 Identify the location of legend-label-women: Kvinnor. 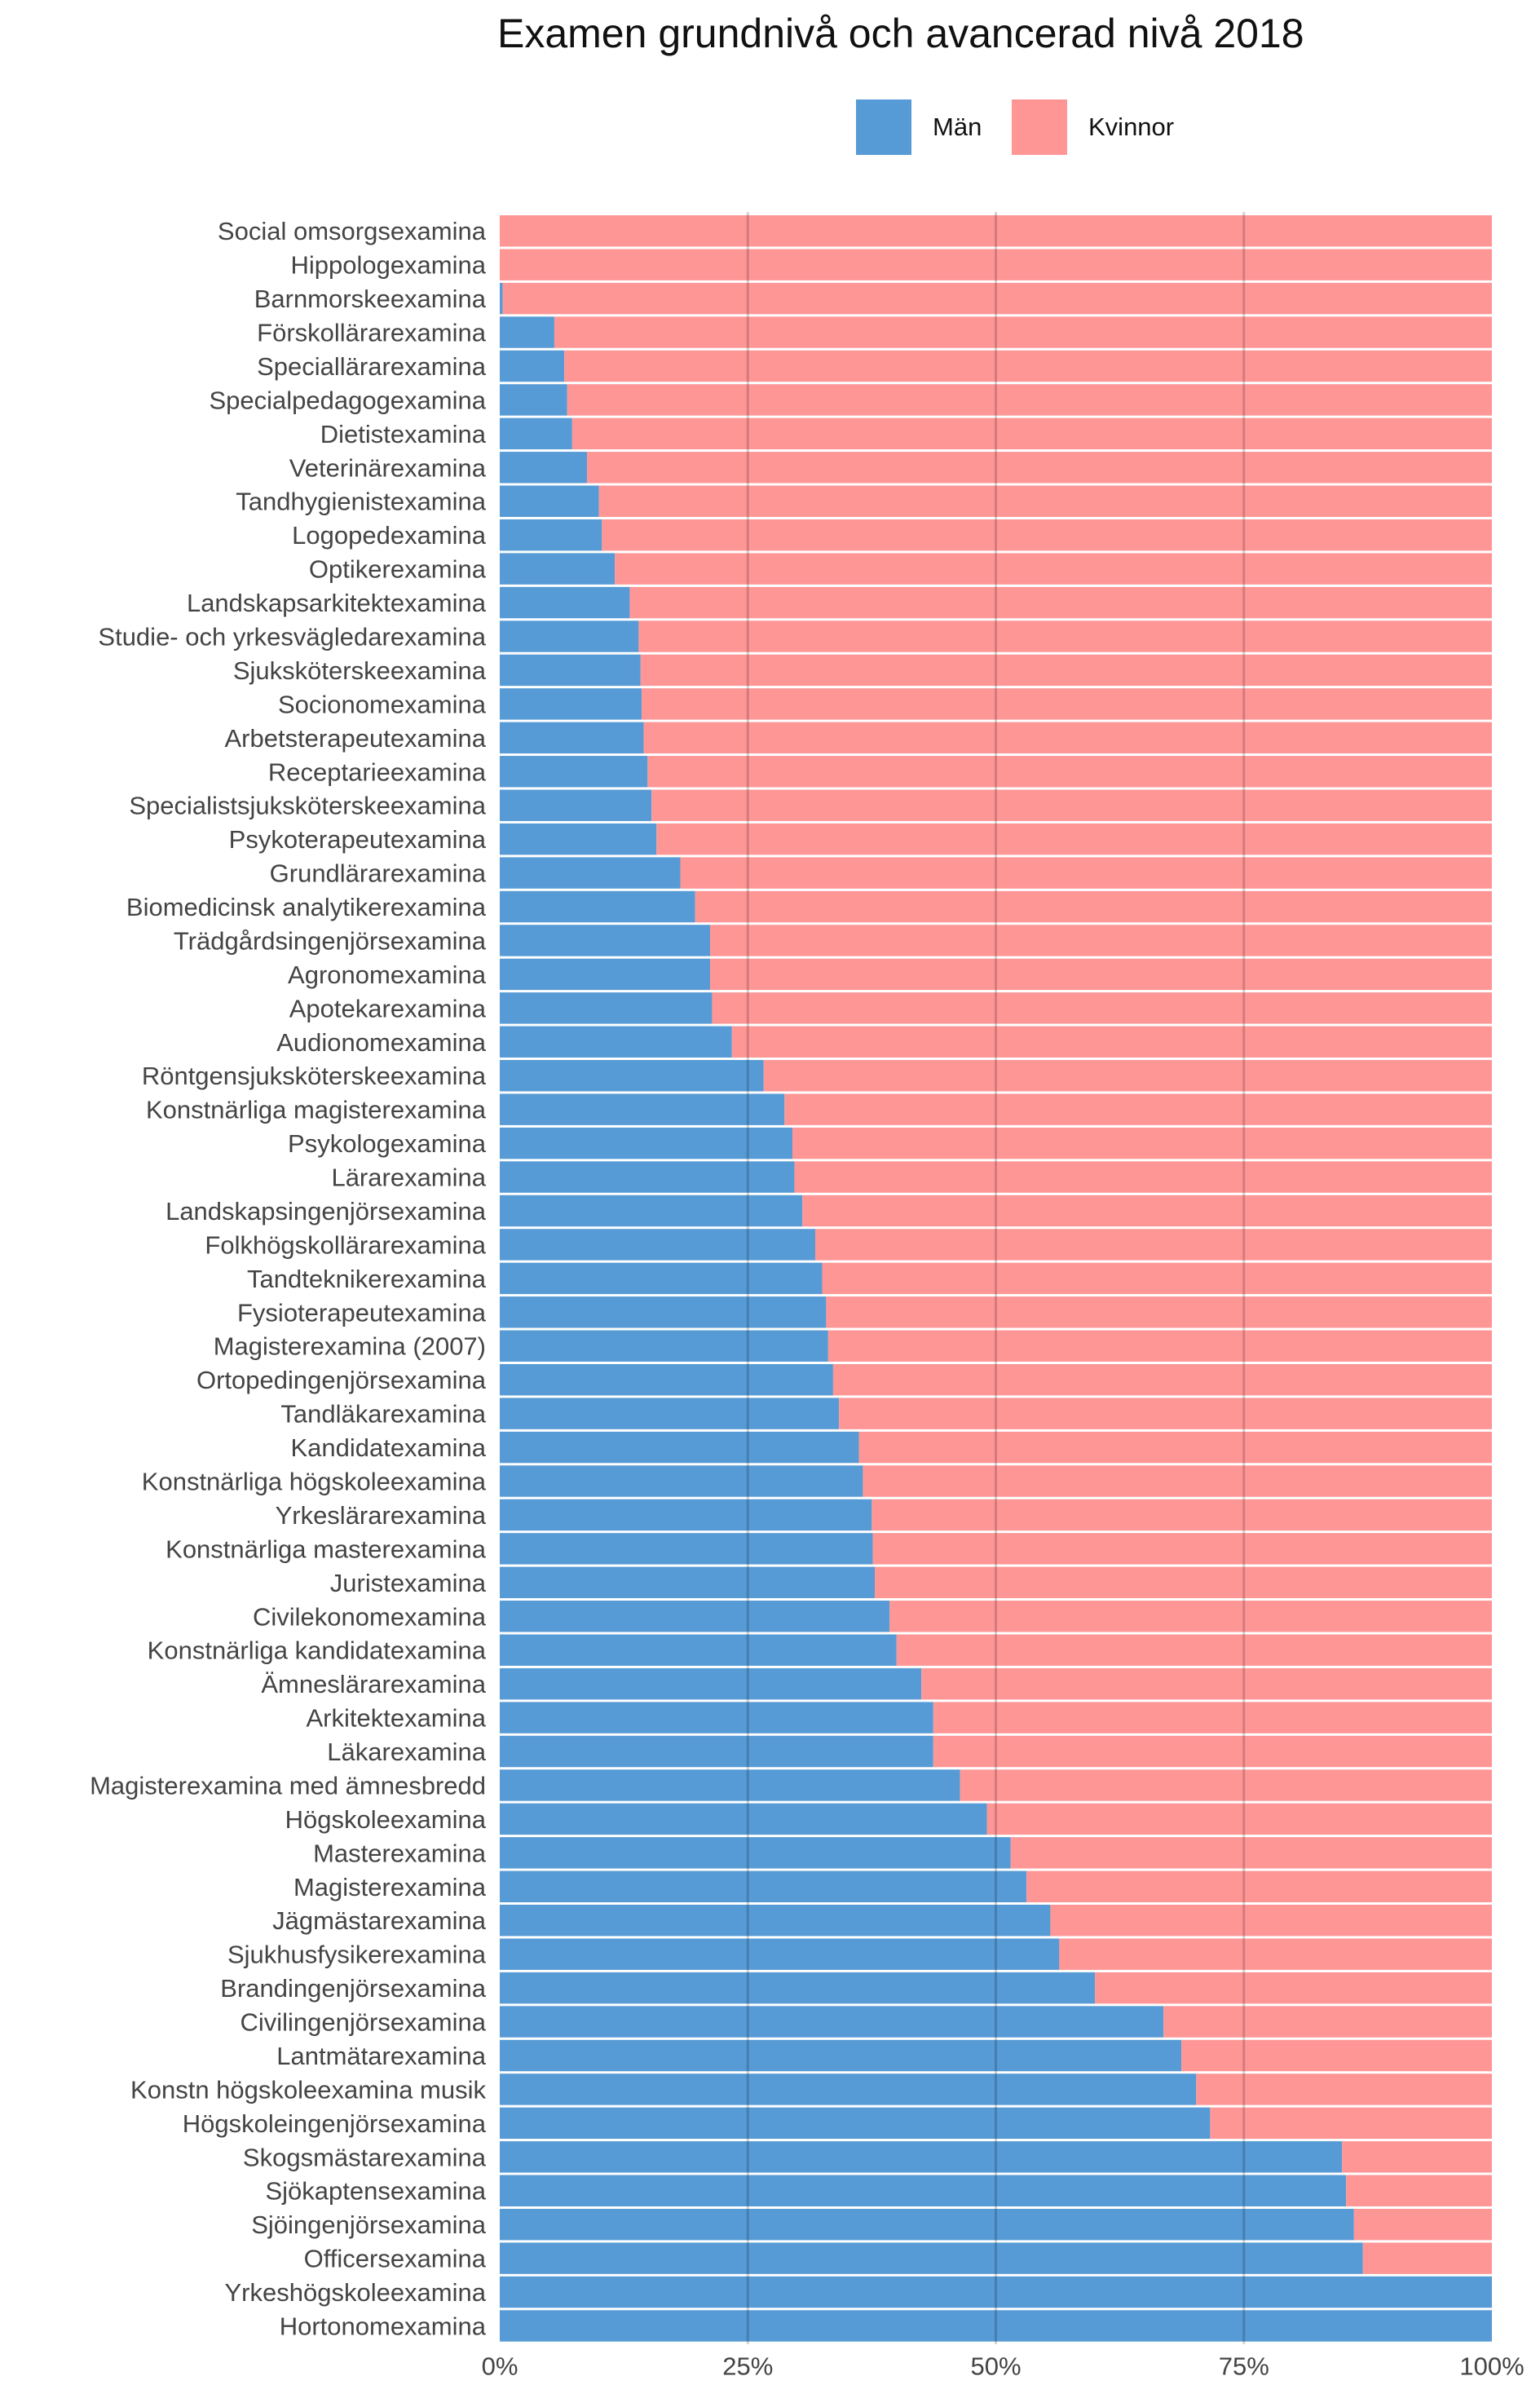
(1132, 127).